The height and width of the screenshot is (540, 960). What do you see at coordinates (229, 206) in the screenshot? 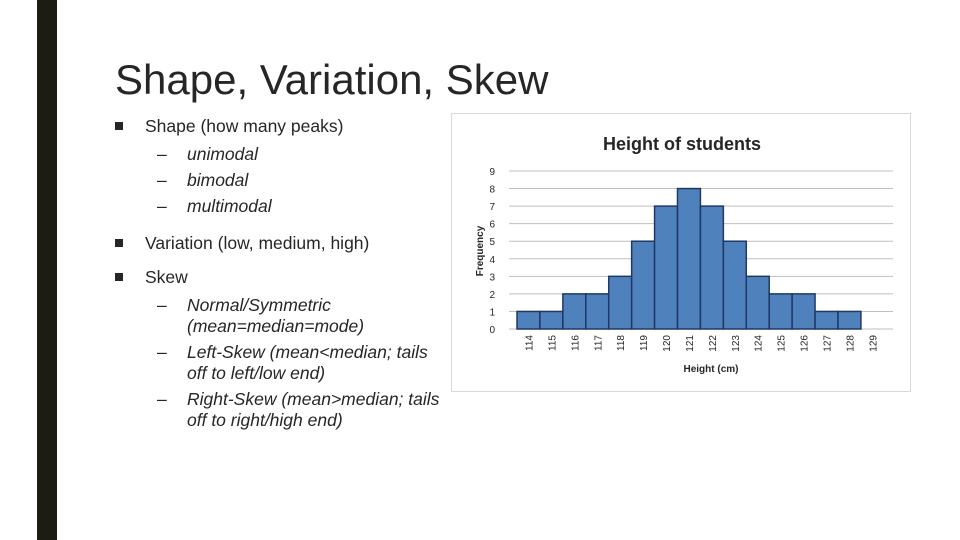
I see `sub-bullet-text: multimodal` at bounding box center [229, 206].